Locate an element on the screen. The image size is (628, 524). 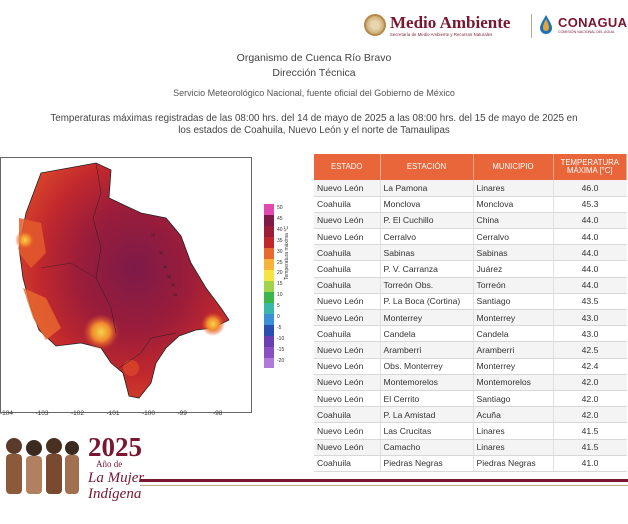
cell-municipio: Santiago is located at coordinates (512, 399).